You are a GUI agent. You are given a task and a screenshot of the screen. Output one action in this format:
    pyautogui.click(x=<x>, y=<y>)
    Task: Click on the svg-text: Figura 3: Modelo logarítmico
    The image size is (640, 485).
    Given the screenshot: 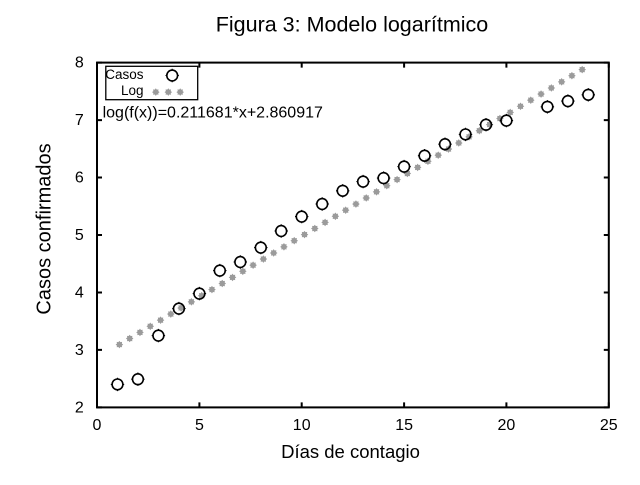 What is the action you would take?
    pyautogui.click(x=352, y=25)
    